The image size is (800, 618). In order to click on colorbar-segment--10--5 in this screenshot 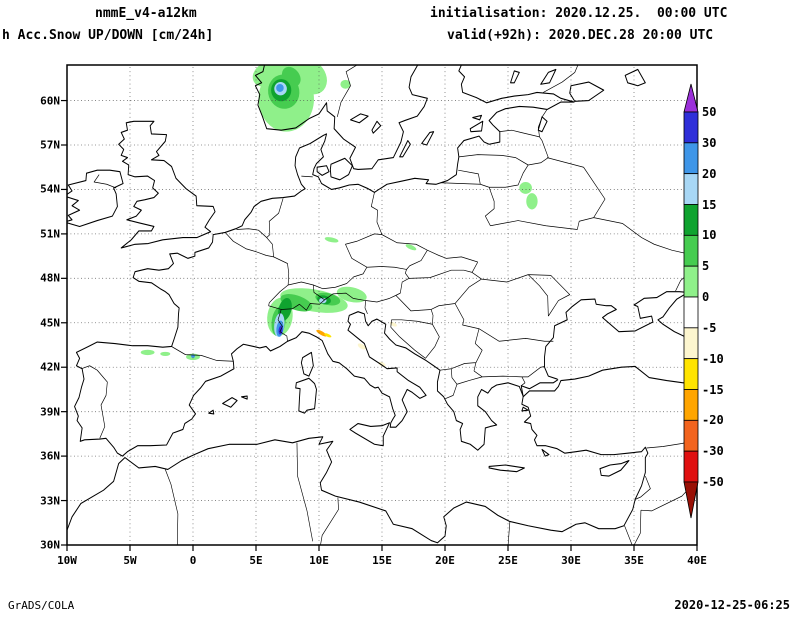, I will do `click(691, 343)`.